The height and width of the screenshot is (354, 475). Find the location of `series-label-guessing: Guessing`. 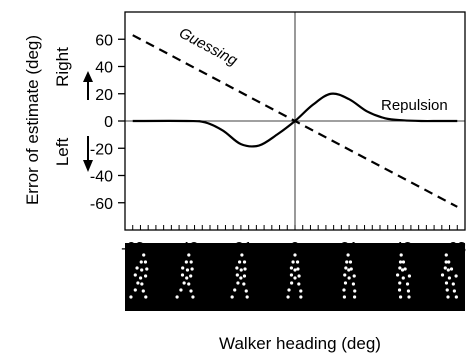

series-label-guessing: Guessing is located at coordinates (208, 47).